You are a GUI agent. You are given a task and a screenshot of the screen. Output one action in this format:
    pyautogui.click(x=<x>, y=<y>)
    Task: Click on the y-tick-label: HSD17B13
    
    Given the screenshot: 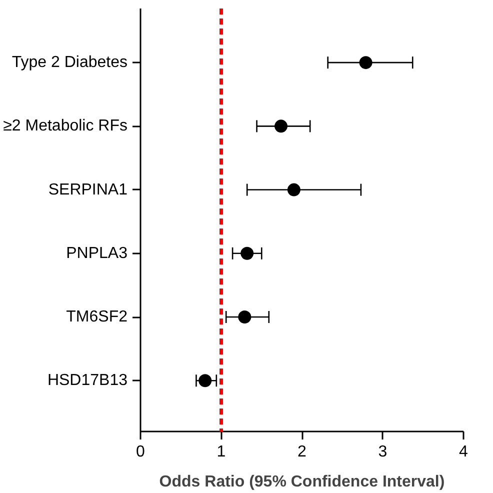 What is the action you would take?
    pyautogui.click(x=87, y=381)
    